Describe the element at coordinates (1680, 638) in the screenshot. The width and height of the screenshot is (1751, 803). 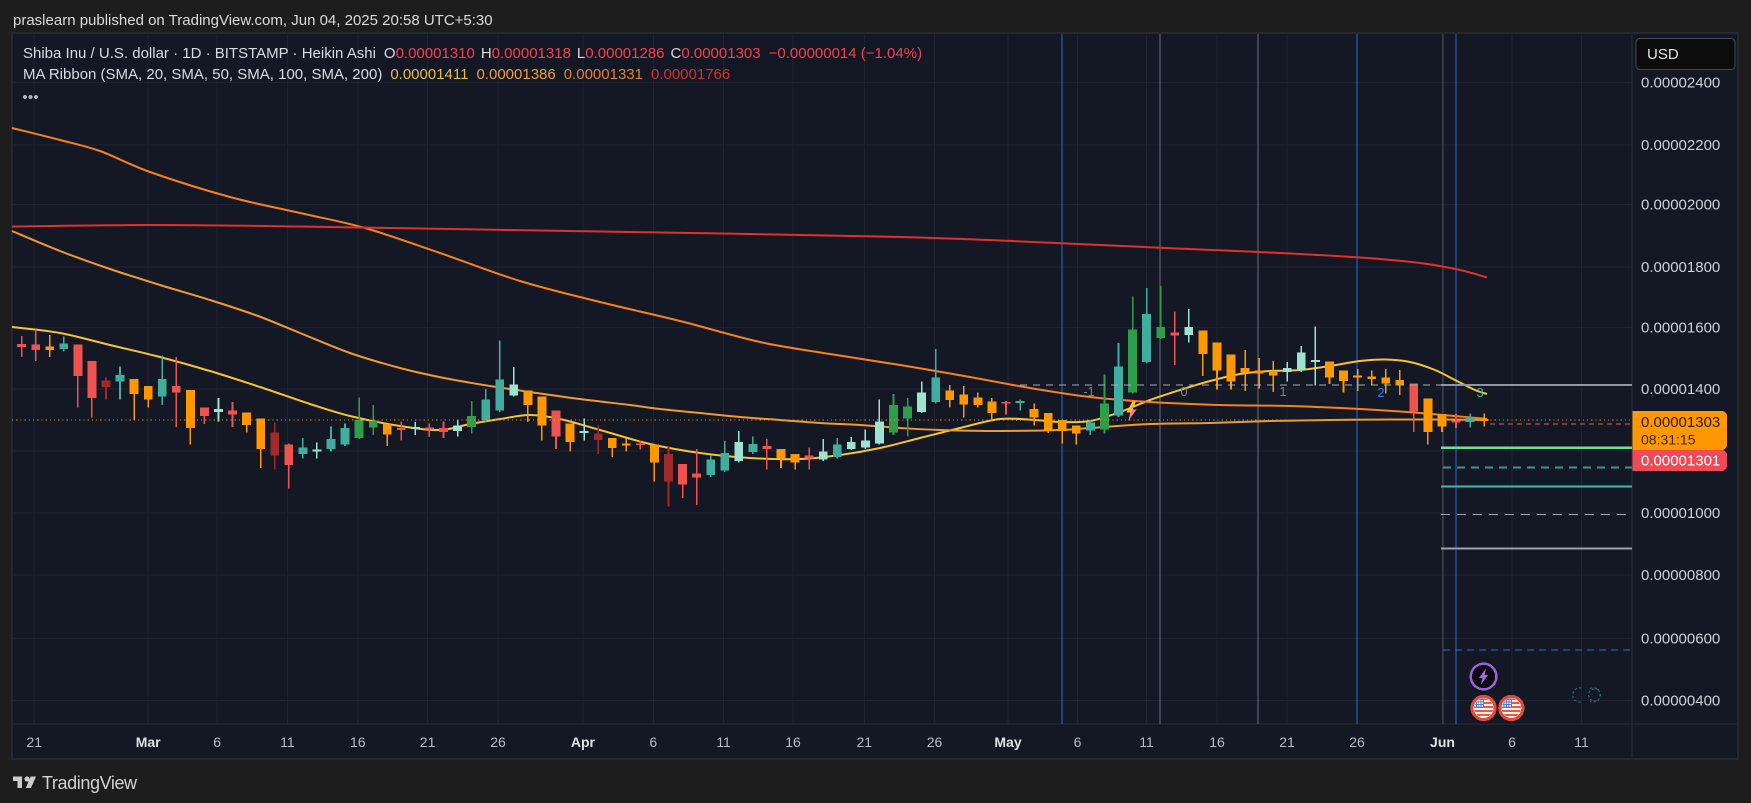
I see `svg-text: 0.00000600` at that location.